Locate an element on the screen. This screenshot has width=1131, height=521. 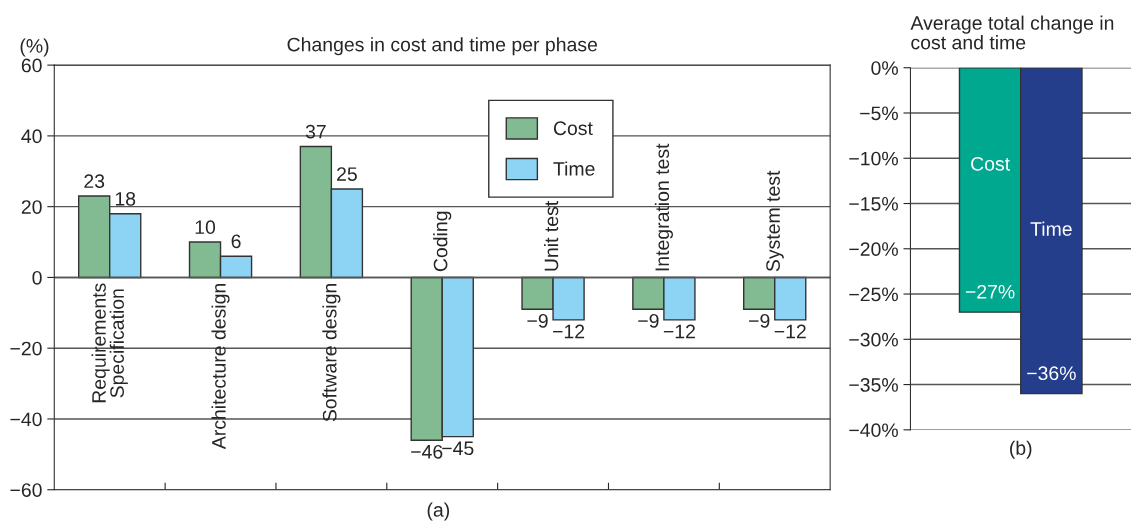
x-tick-label: System test is located at coordinates (775, 221).